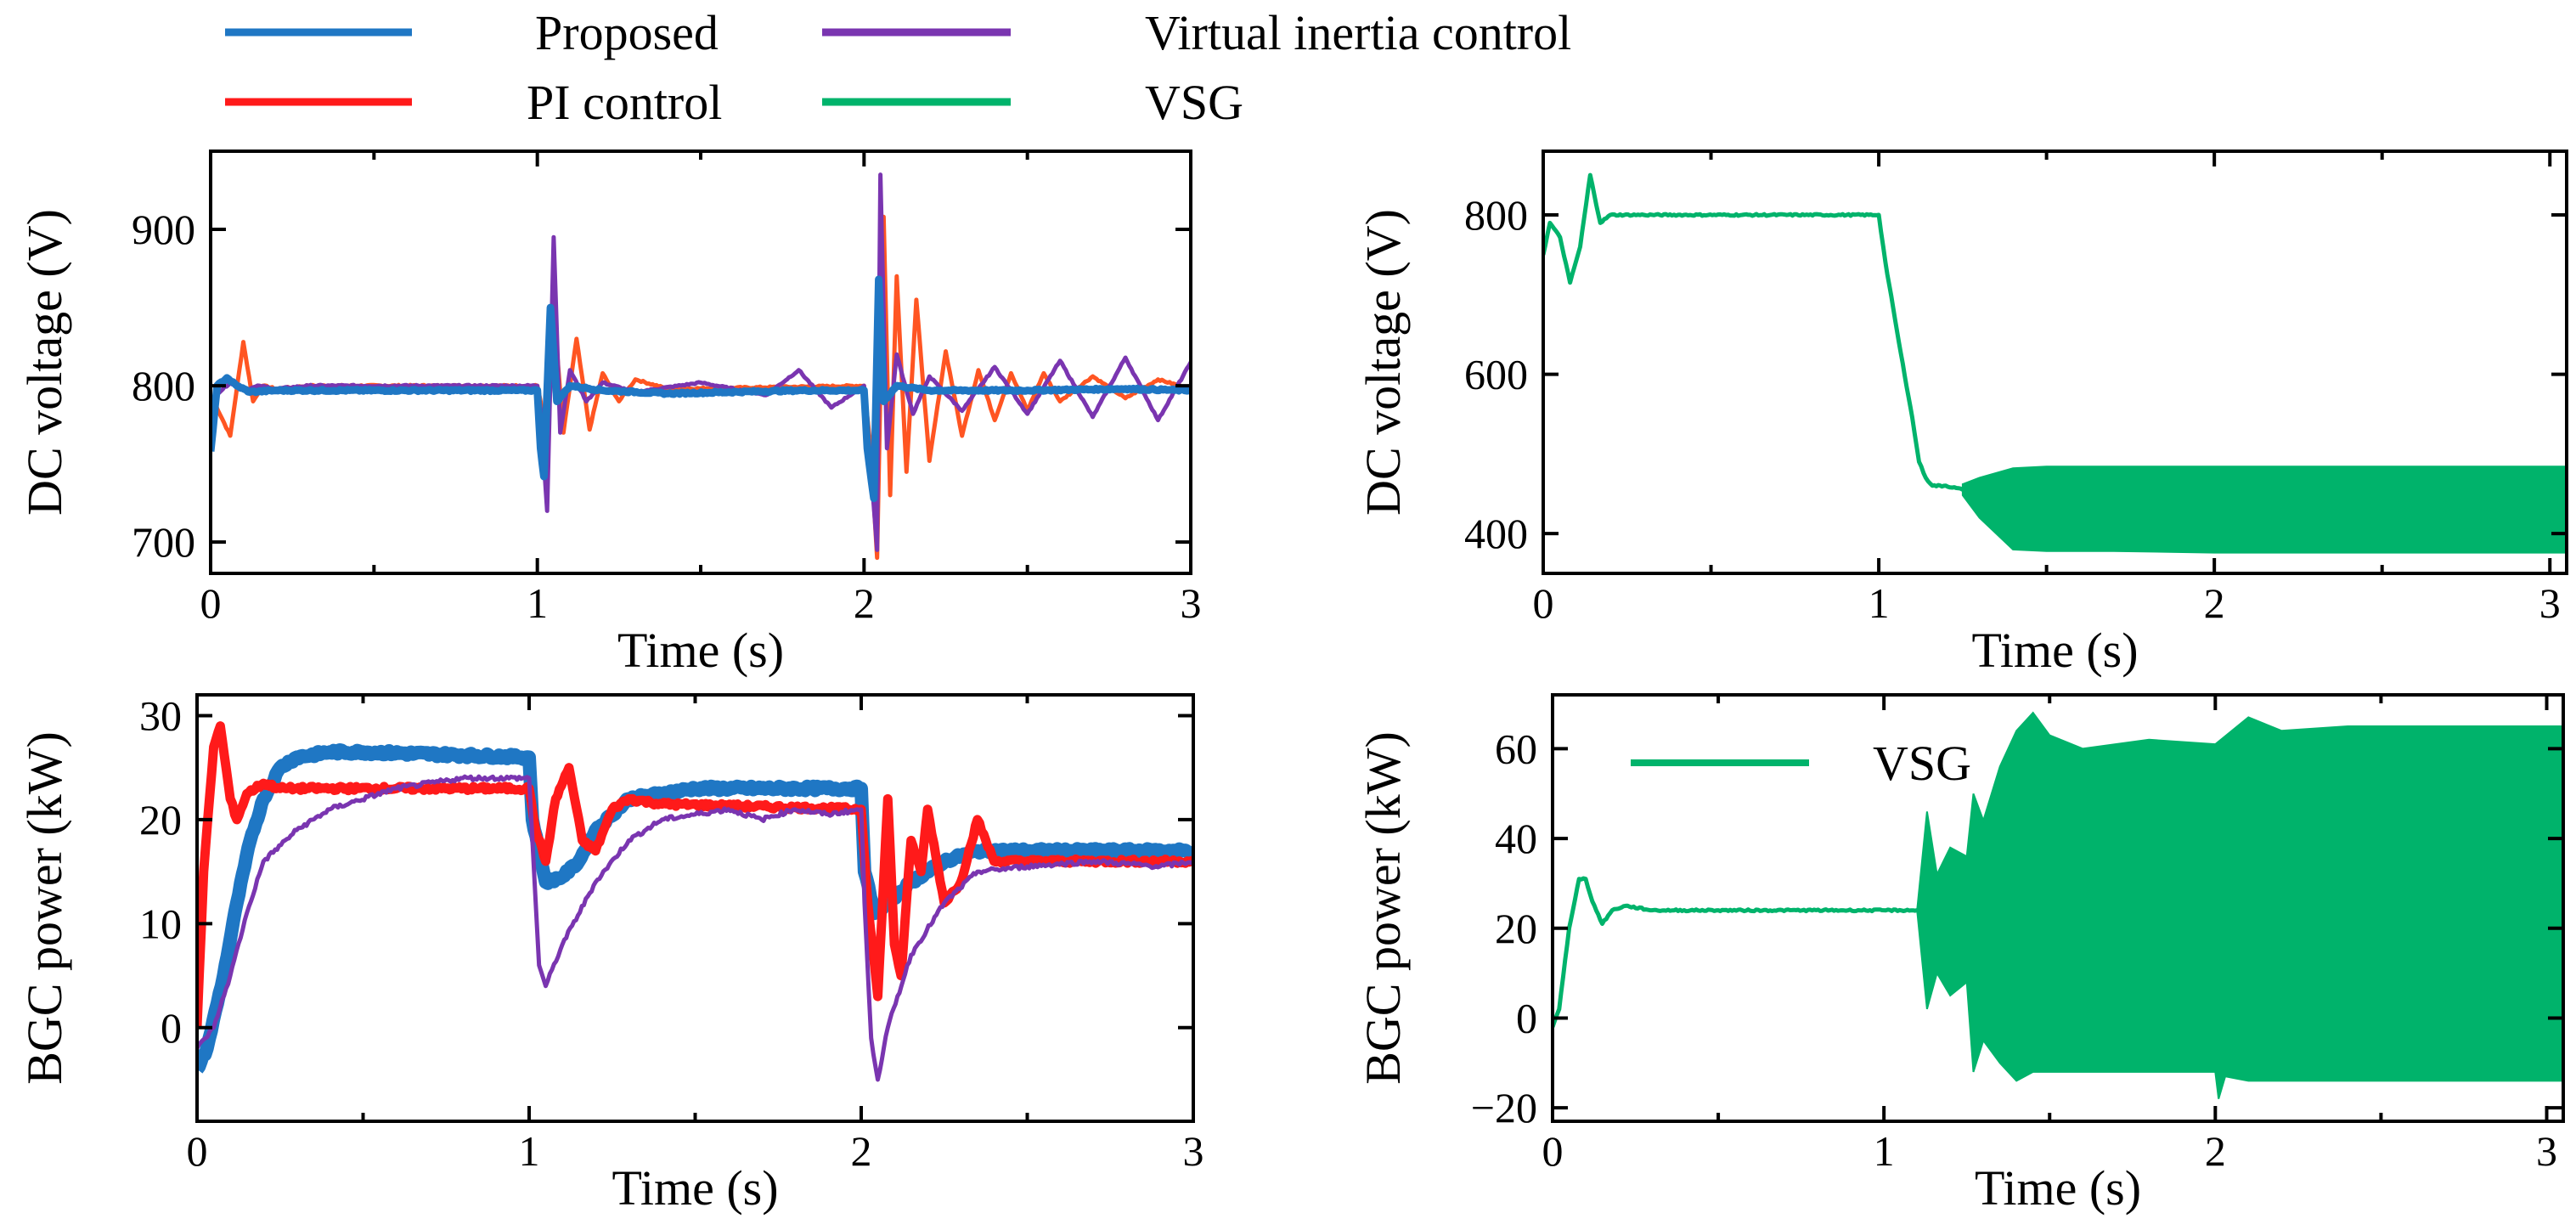  What do you see at coordinates (163, 542) in the screenshot?
I see `y-tick-label: 700` at bounding box center [163, 542].